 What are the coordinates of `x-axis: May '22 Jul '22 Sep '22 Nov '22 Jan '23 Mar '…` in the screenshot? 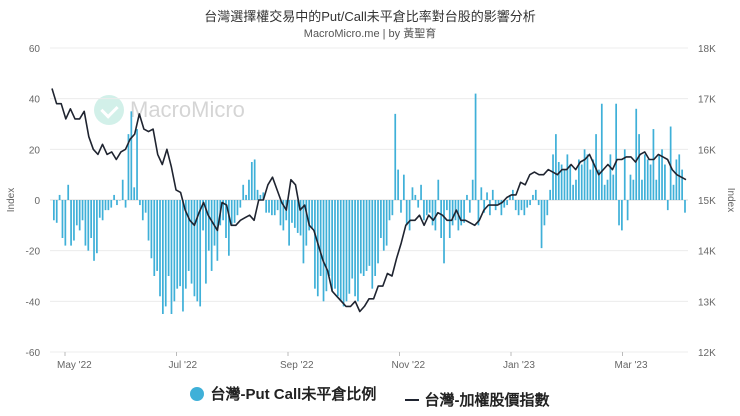 It's located at (352, 361).